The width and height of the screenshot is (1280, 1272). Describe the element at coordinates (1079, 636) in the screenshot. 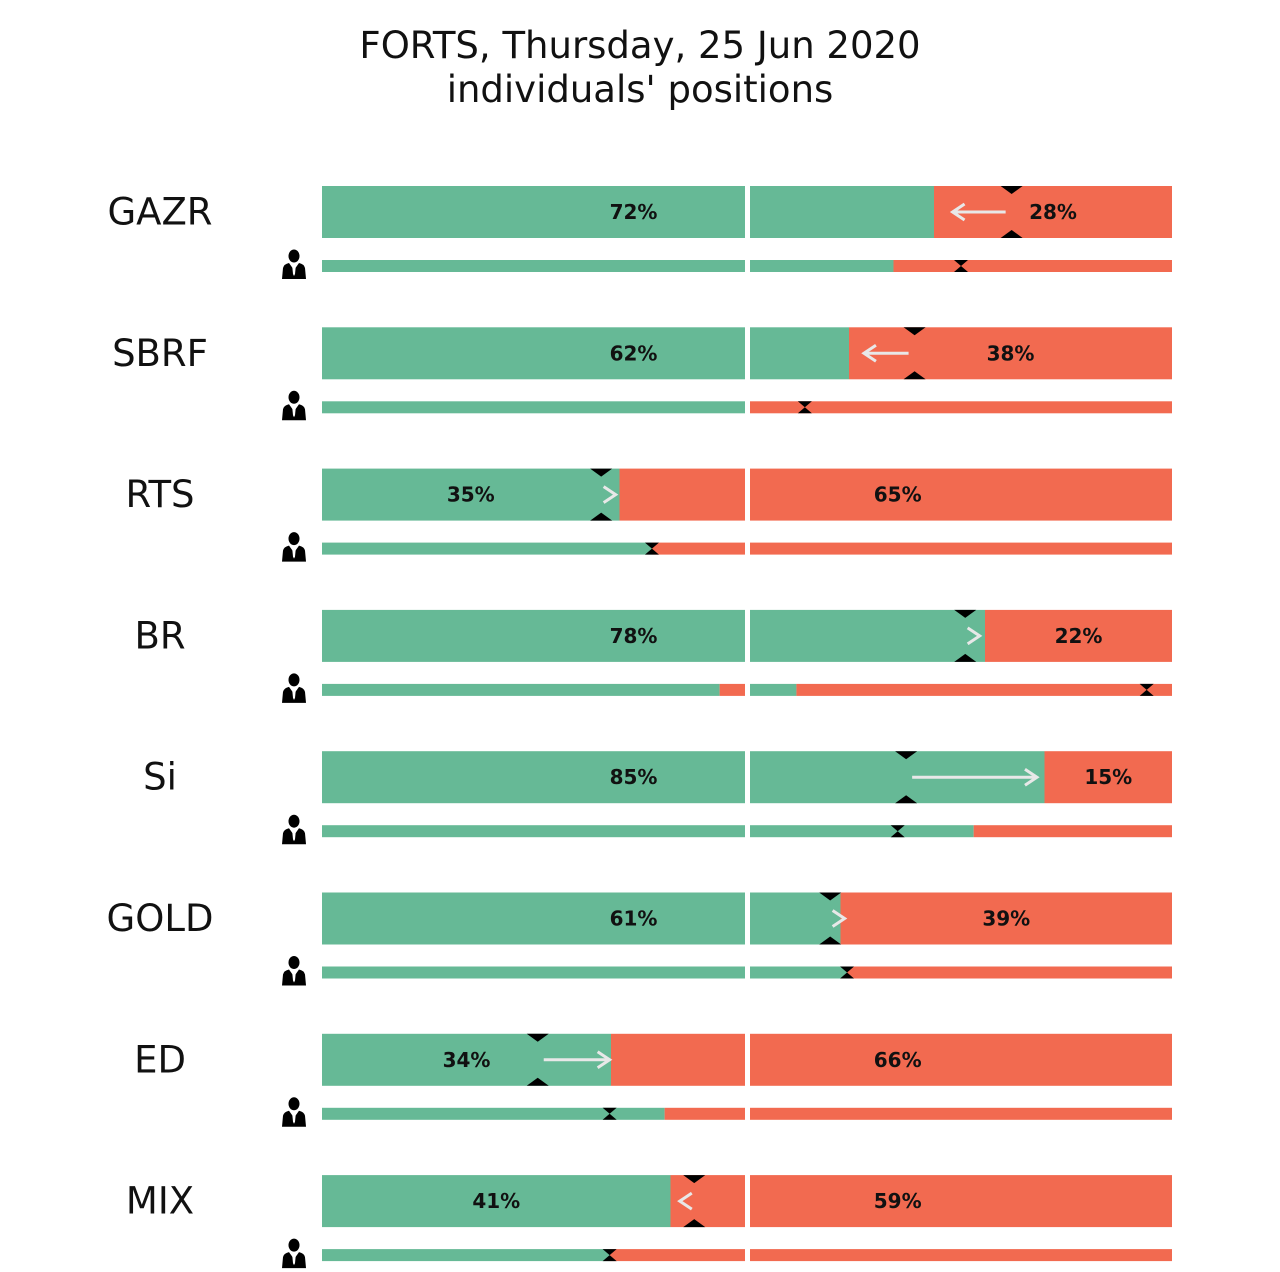

I see `value-label-short-br: 22%` at that location.